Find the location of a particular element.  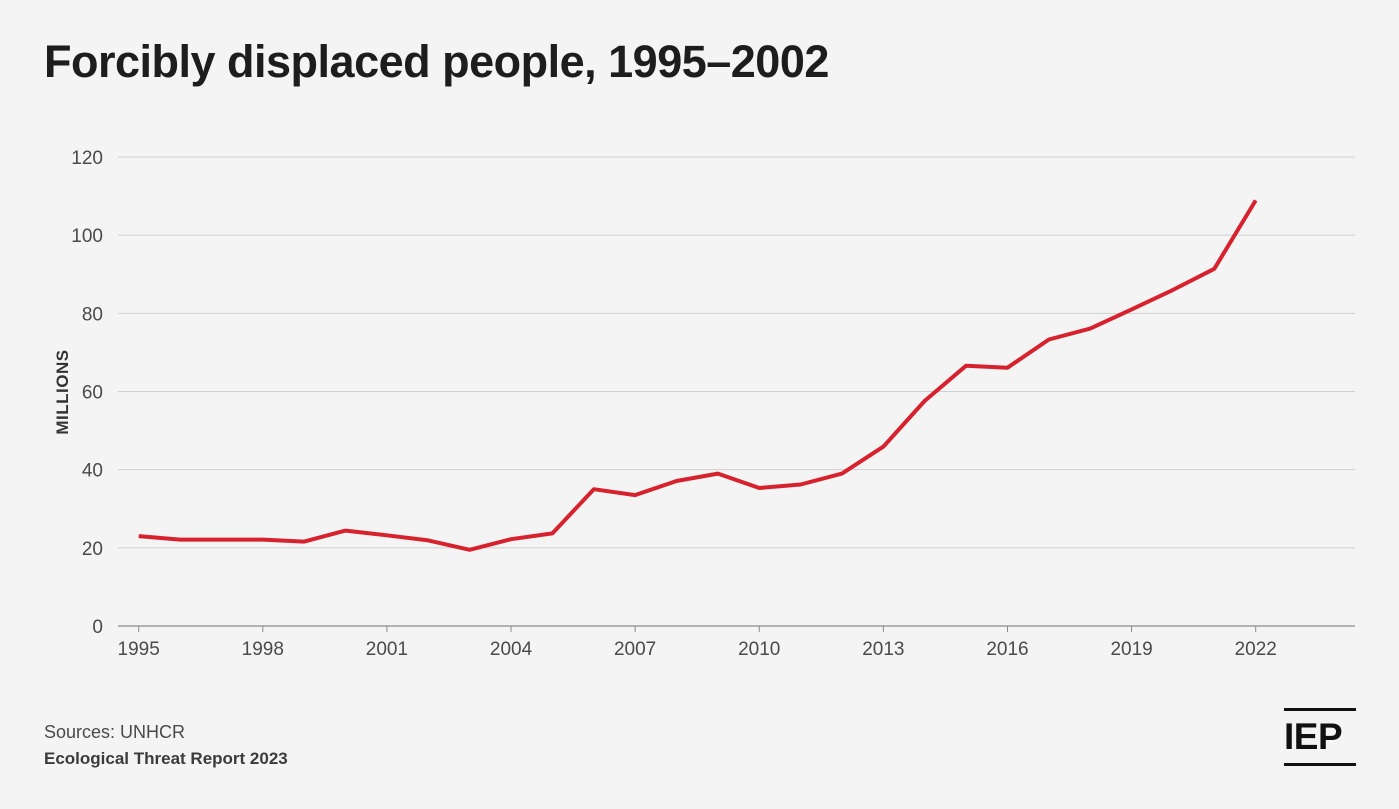

x-tick-label-2001: 2001 is located at coordinates (387, 649).